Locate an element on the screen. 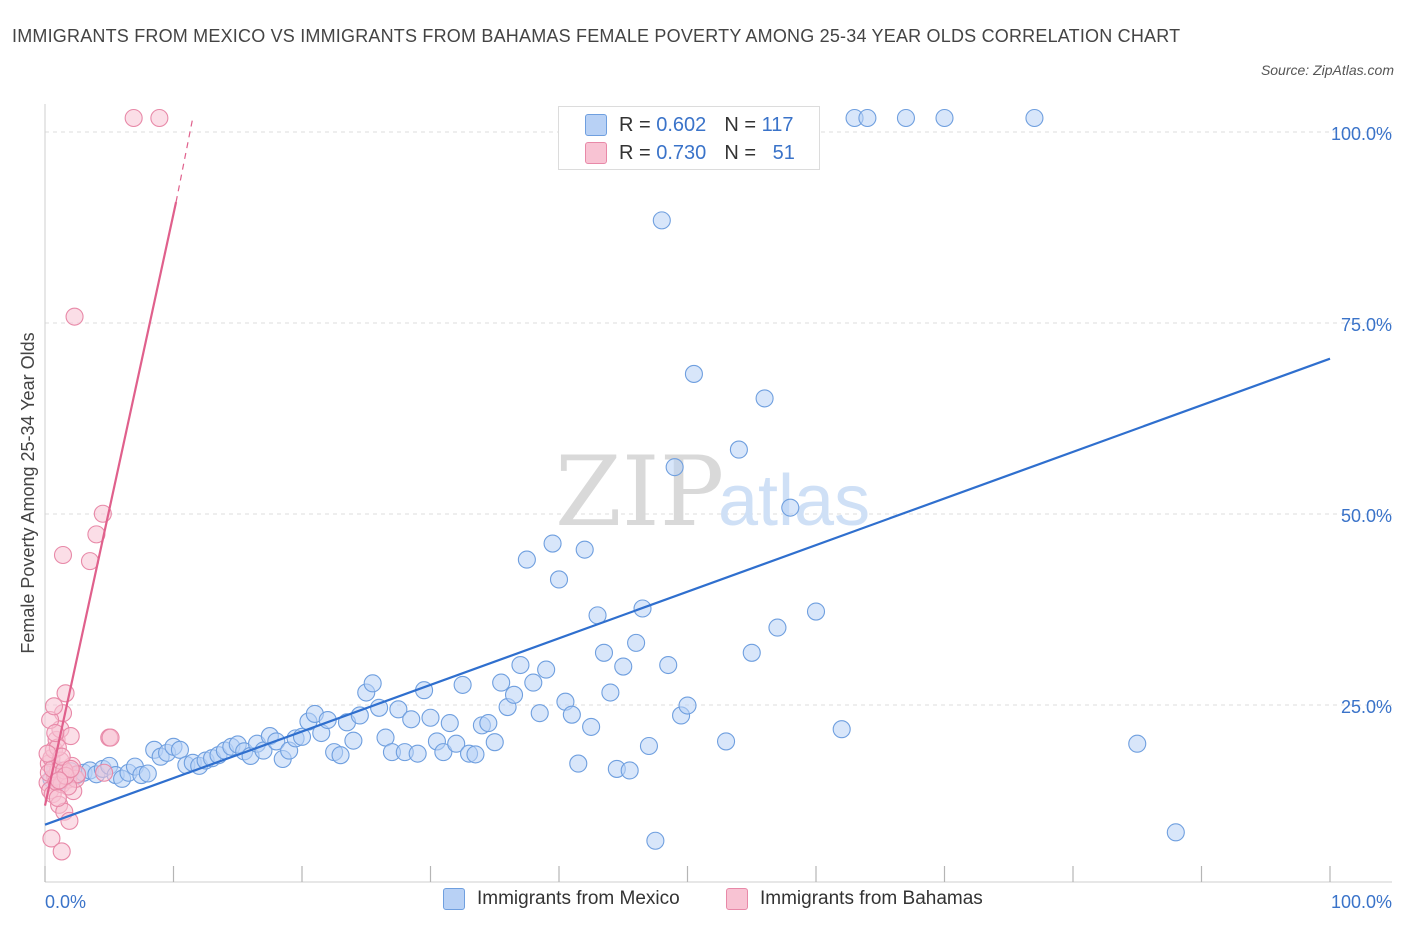 The height and width of the screenshot is (930, 1406). watermark-zip: ZIP is located at coordinates (639, 492).